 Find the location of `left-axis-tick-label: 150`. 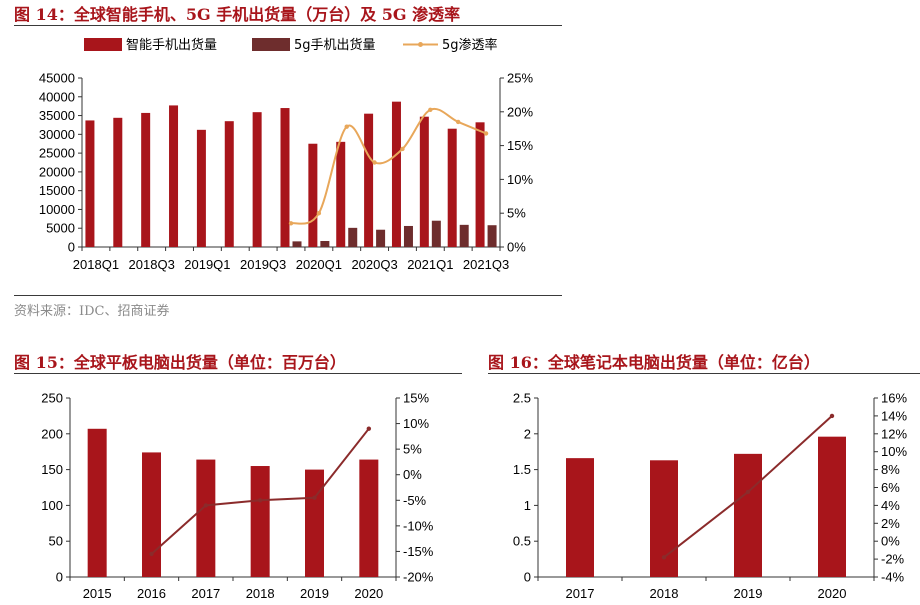

left-axis-tick-label: 150 is located at coordinates (52, 469).